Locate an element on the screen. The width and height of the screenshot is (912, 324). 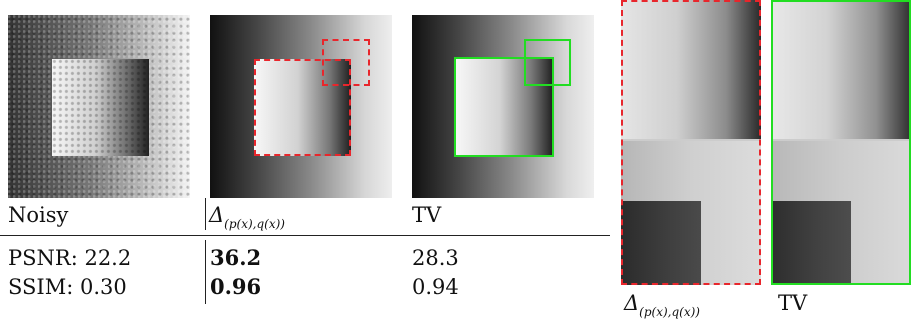
tv-psnr: 28.3 is located at coordinates (435, 258).